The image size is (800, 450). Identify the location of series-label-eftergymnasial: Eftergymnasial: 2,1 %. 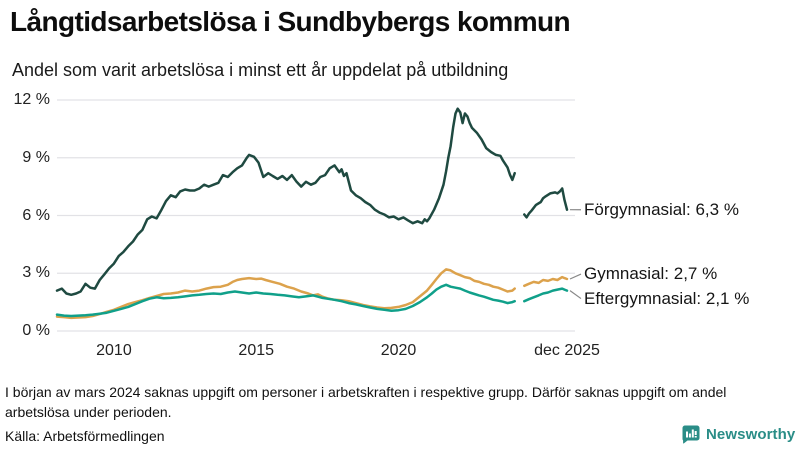
(667, 298).